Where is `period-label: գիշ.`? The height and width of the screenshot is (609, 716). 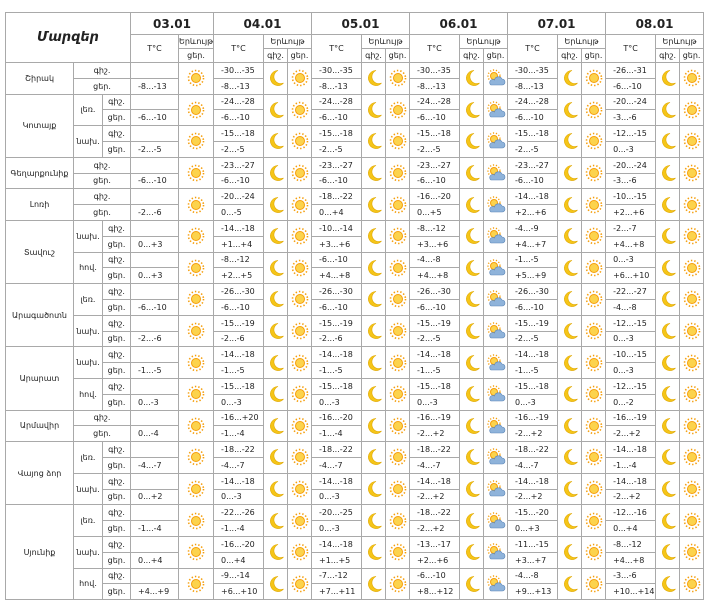 period-label: գիշ. is located at coordinates (116, 481).